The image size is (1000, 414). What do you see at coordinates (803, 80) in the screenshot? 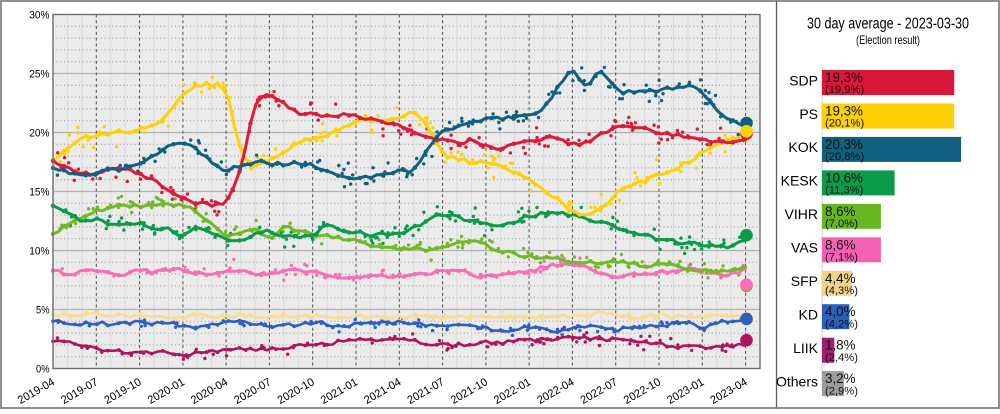
I see `svg-text: SDP` at bounding box center [803, 80].